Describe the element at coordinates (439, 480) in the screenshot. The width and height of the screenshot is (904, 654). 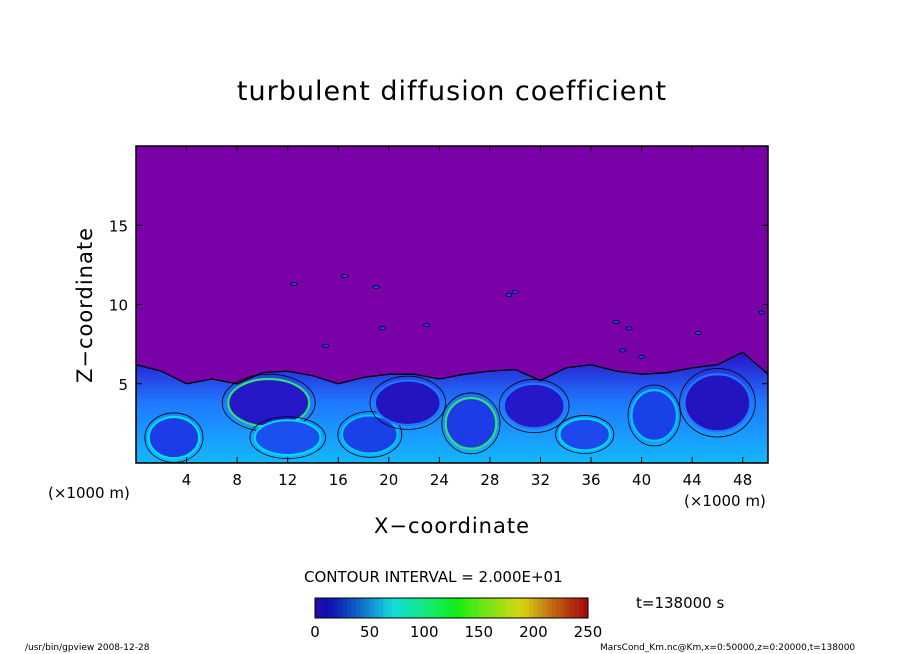
I see `x-tick-label: 24` at that location.